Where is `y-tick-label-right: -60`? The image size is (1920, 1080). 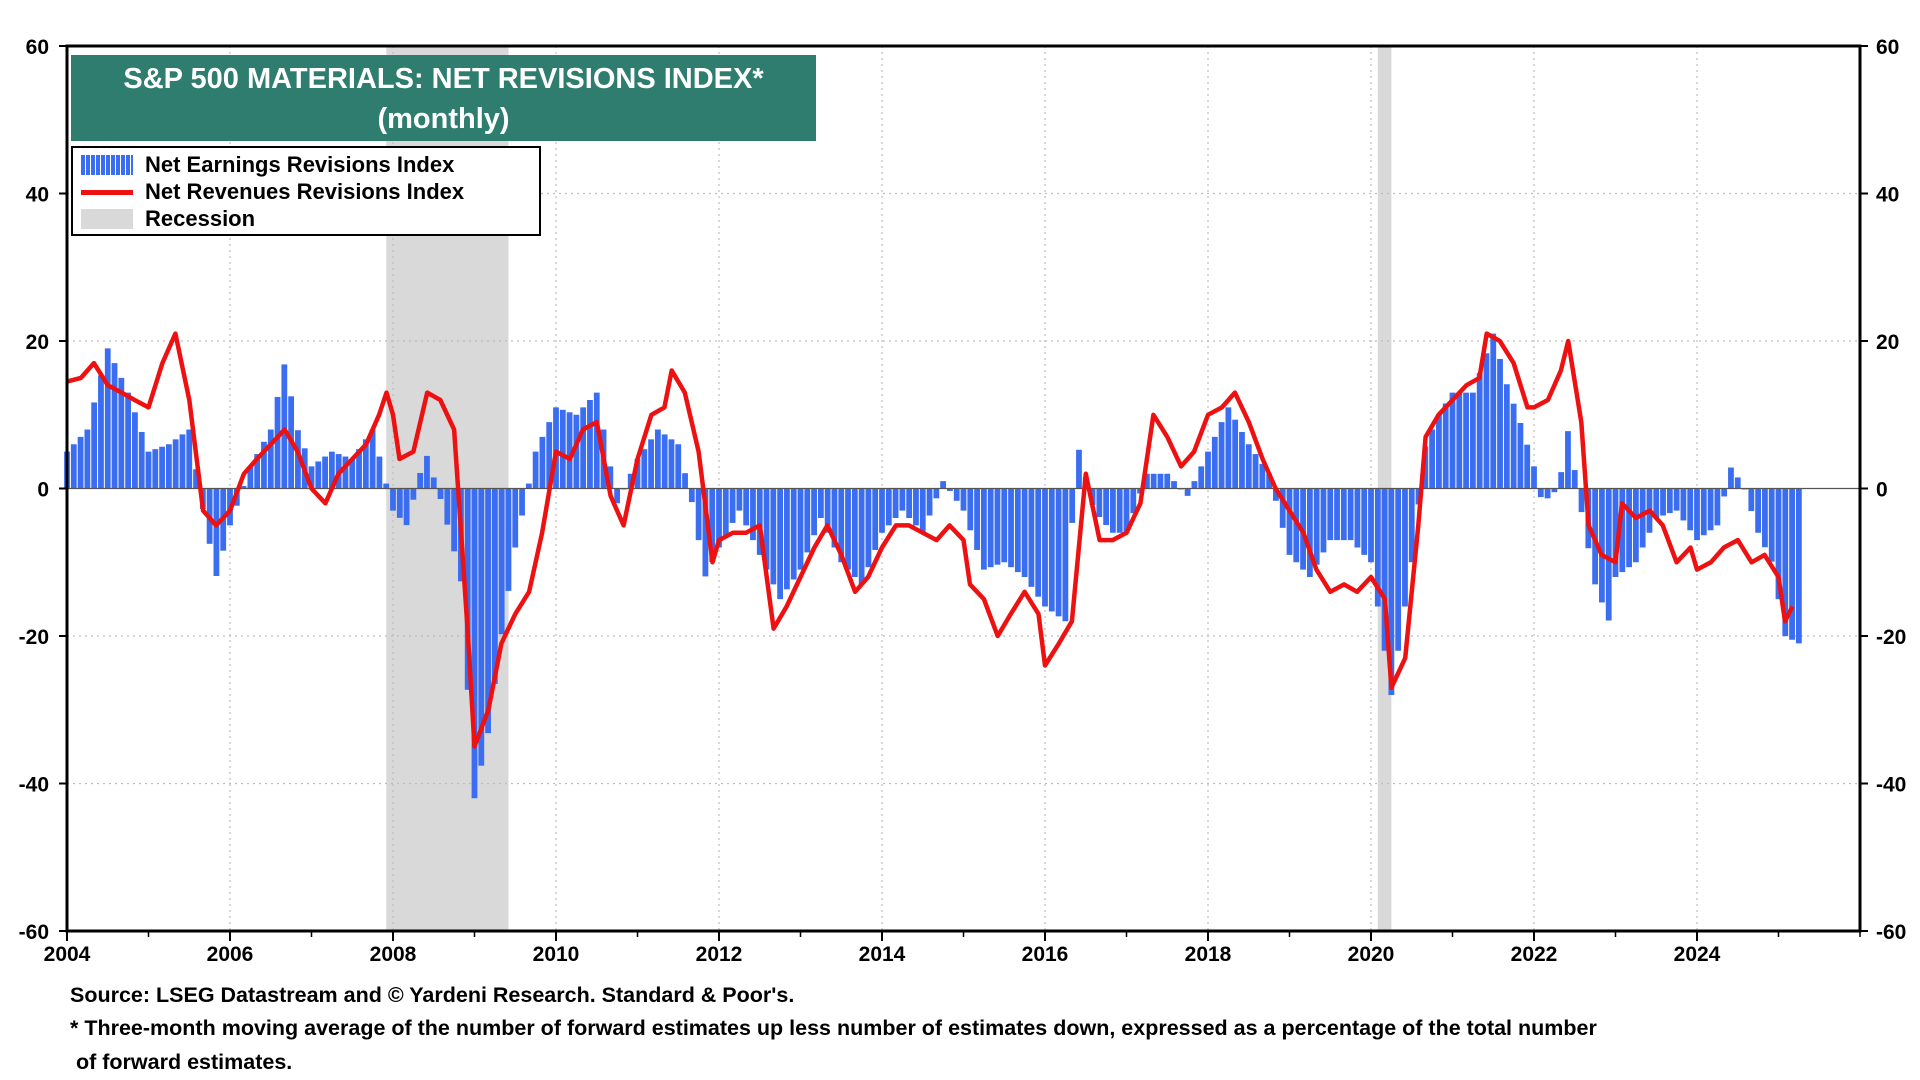
y-tick-label-right: -60 is located at coordinates (1891, 932).